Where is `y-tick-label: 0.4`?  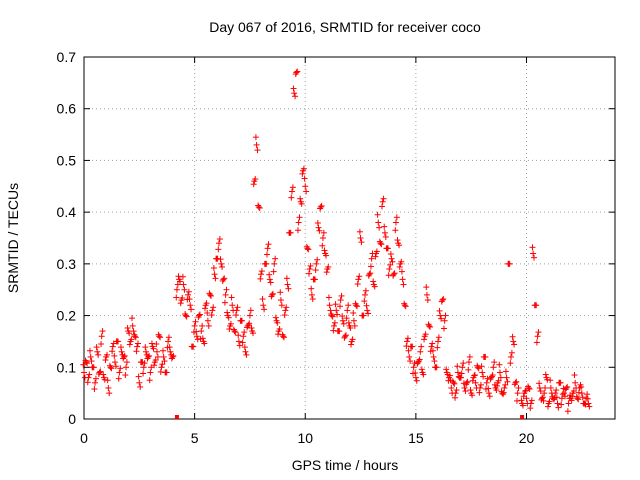
y-tick-label: 0.4 is located at coordinates (67, 212).